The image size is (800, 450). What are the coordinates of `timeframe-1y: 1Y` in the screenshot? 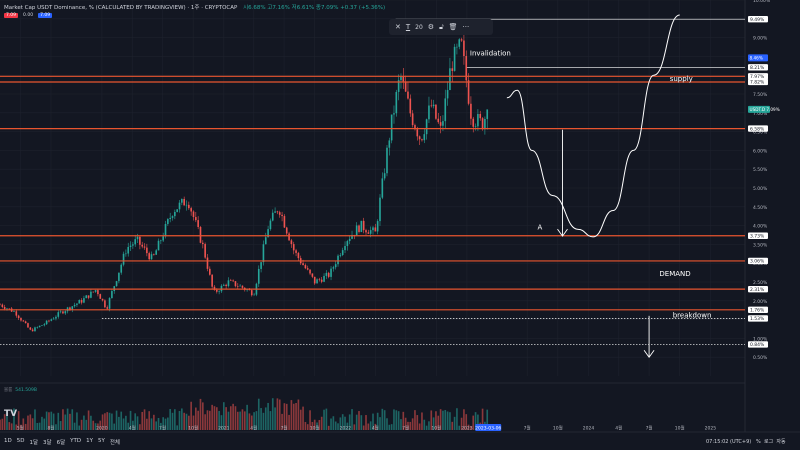 It's located at (89, 441).